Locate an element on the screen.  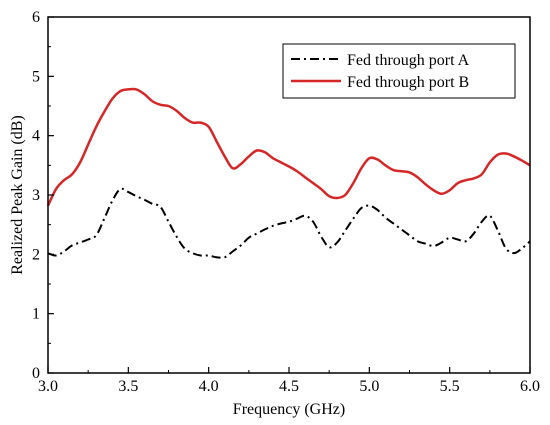
y-axis-label: Realized Peak Gain (dB) is located at coordinates (17, 195).